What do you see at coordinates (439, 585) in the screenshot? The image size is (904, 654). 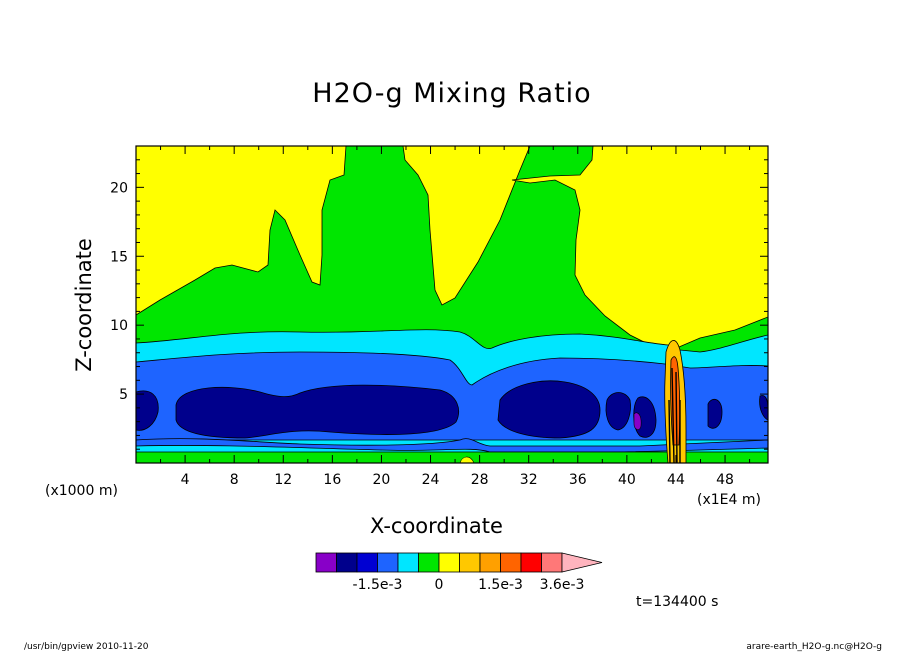 I see `colorbar-tick-label: 0` at bounding box center [439, 585].